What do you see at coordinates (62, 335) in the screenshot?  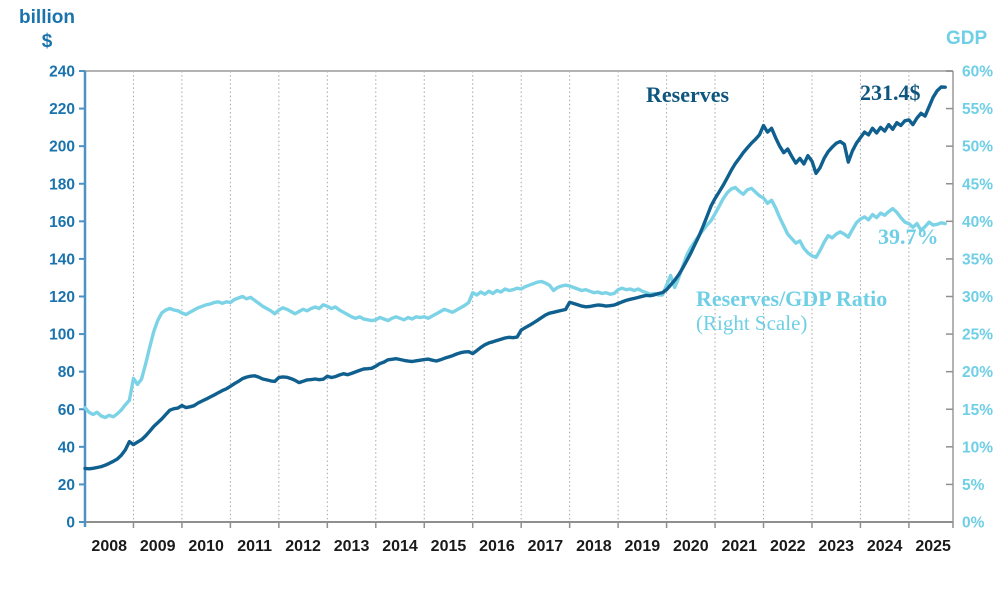 I see `svg-text: 100` at bounding box center [62, 335].